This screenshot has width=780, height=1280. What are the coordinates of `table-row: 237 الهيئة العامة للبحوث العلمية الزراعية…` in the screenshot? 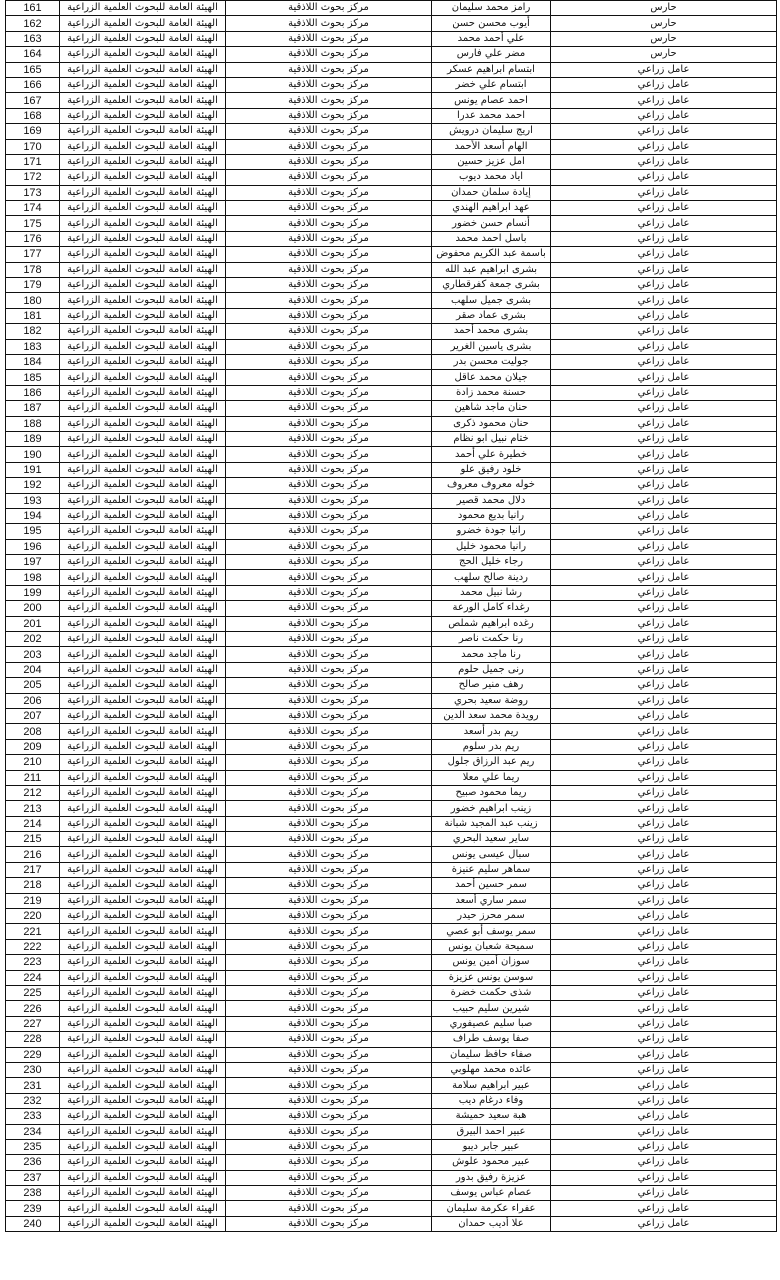 It's located at (391, 1178).